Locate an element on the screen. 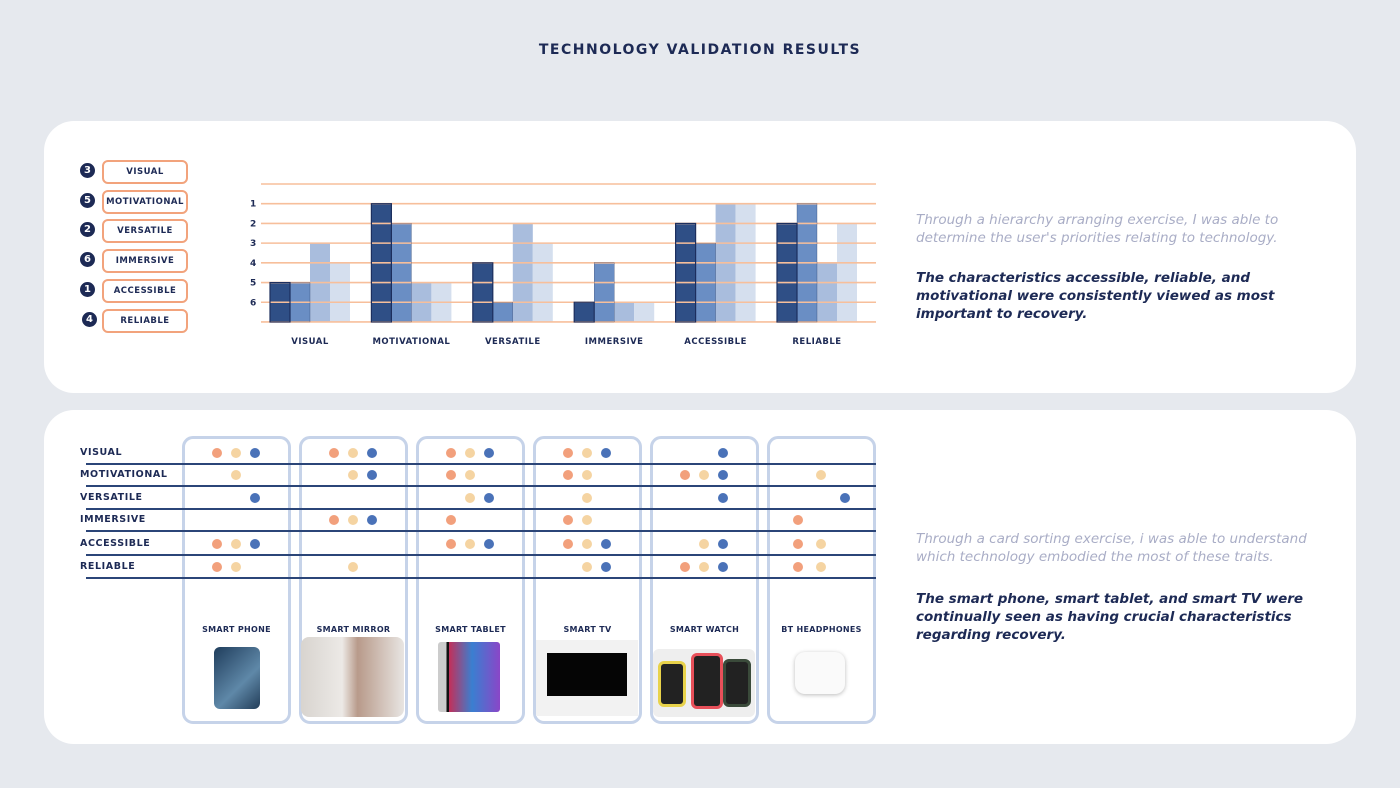 This screenshot has height=788, width=1400. y-tick-label: 1 is located at coordinates (253, 205).